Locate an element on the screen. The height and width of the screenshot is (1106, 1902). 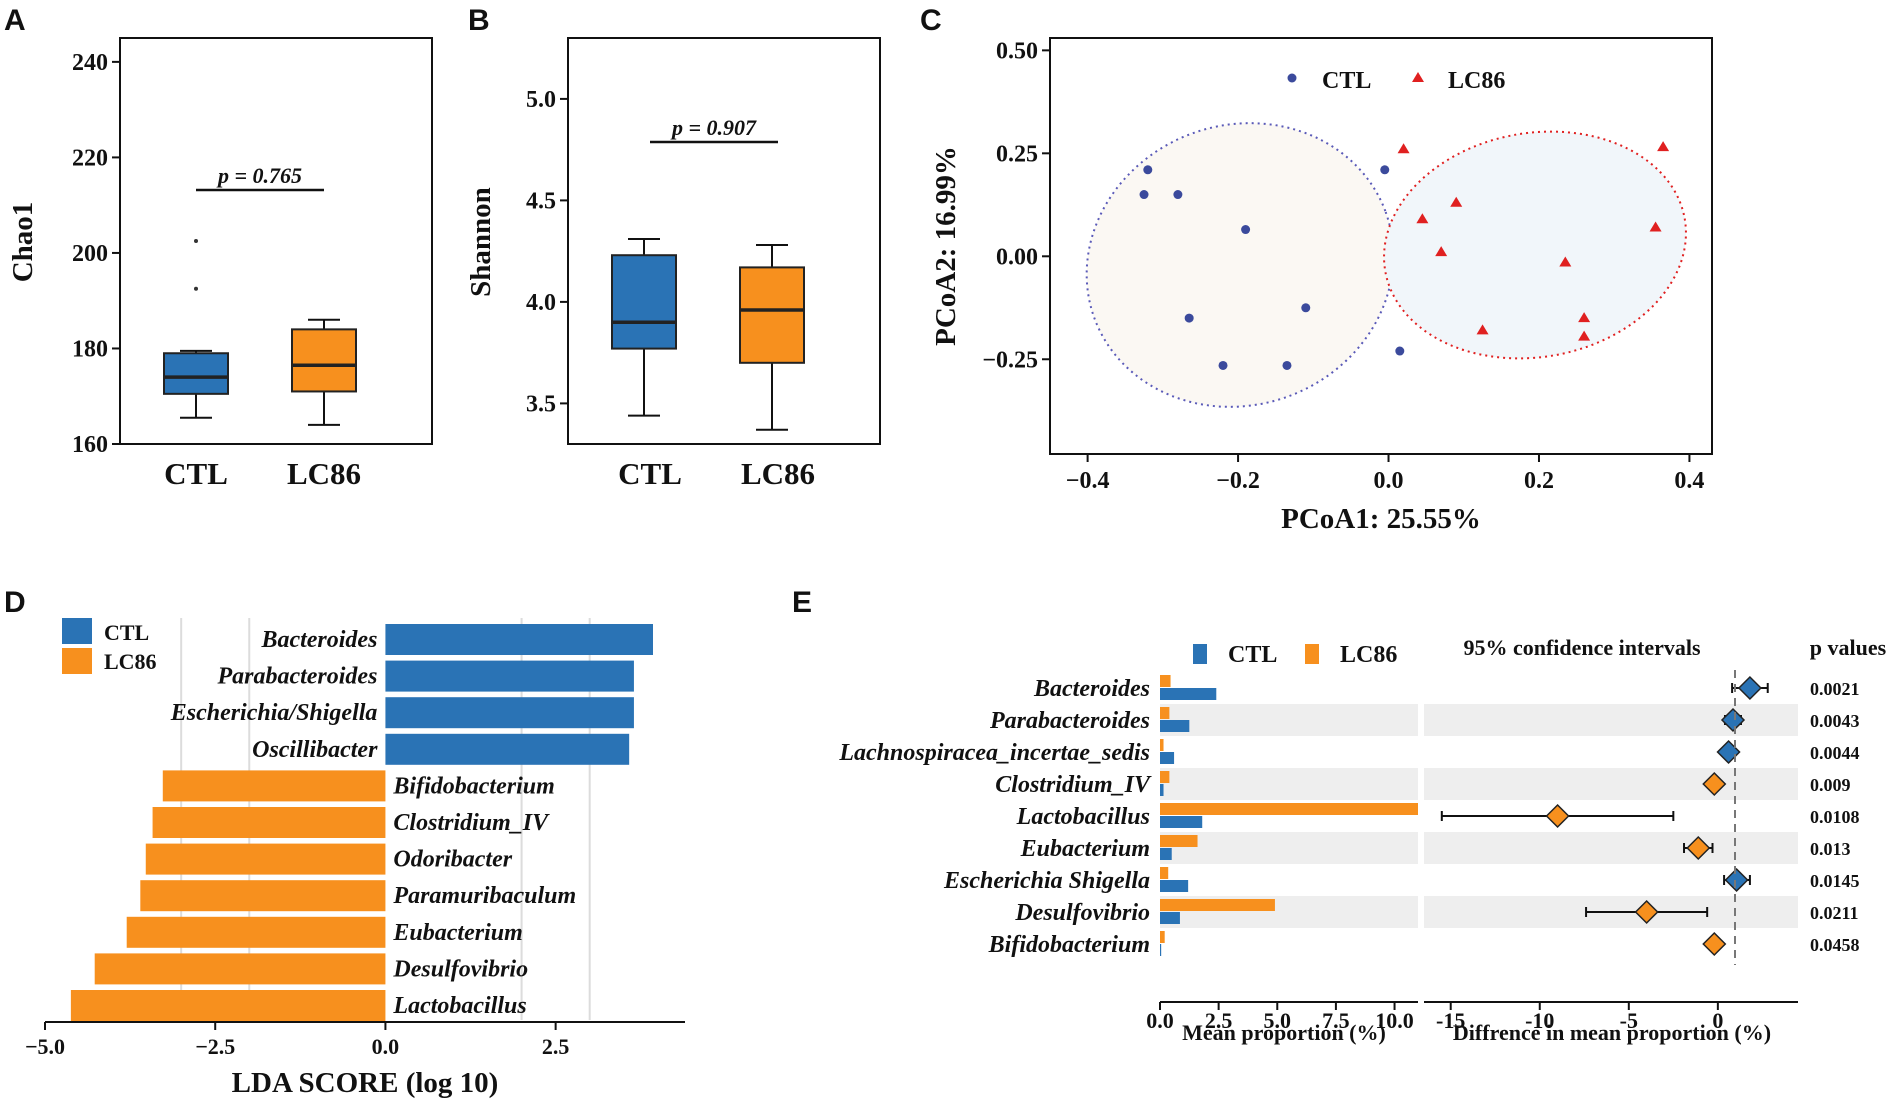
e-pvalue-lactobacillus: 0.0108 is located at coordinates (1835, 817).